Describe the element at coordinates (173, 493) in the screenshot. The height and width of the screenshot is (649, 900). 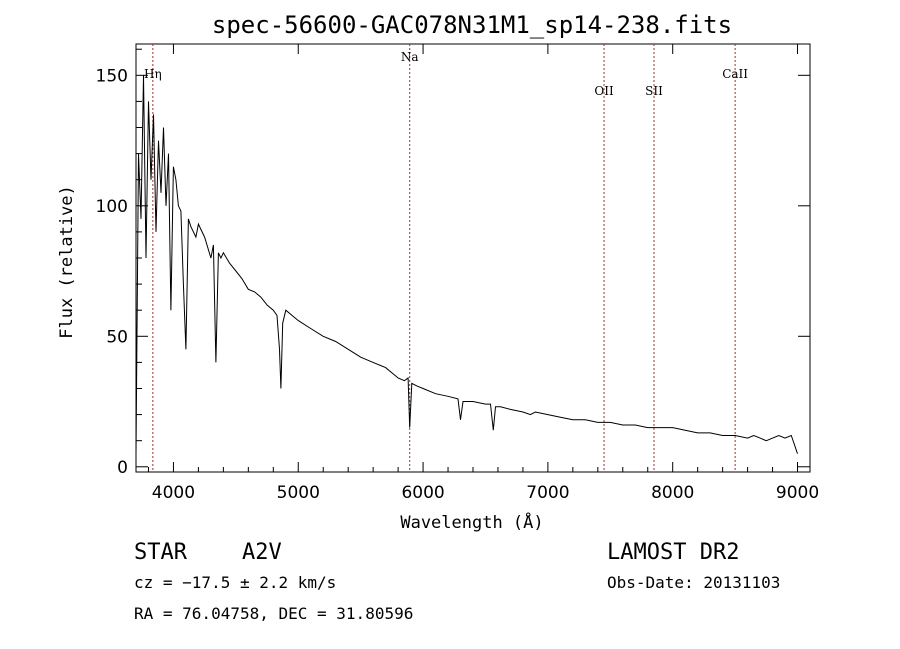
I see `x-tick-label: 4000` at that location.